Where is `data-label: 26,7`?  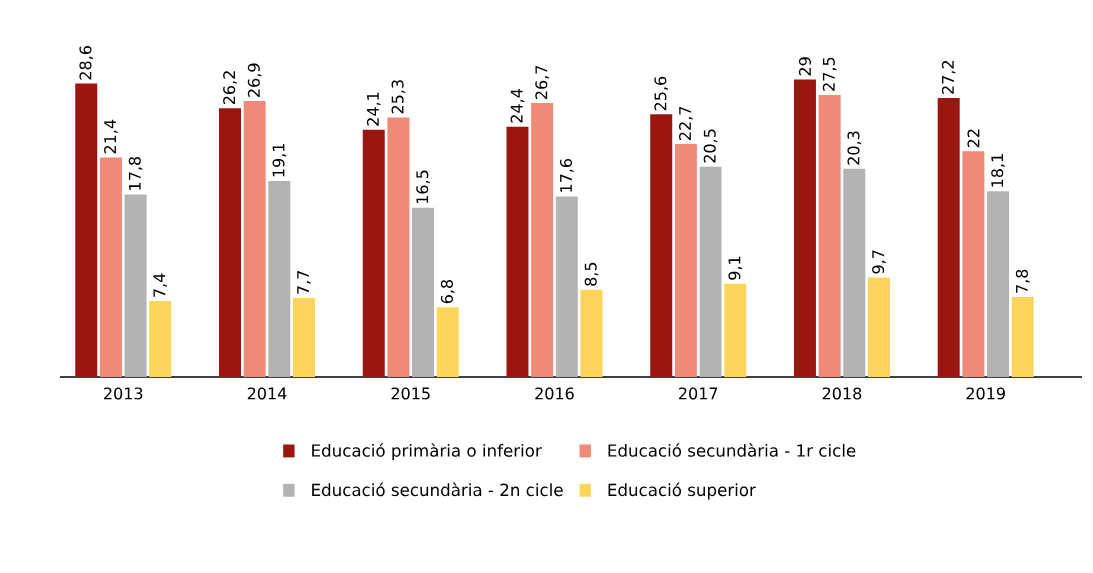 data-label: 26,7 is located at coordinates (542, 82).